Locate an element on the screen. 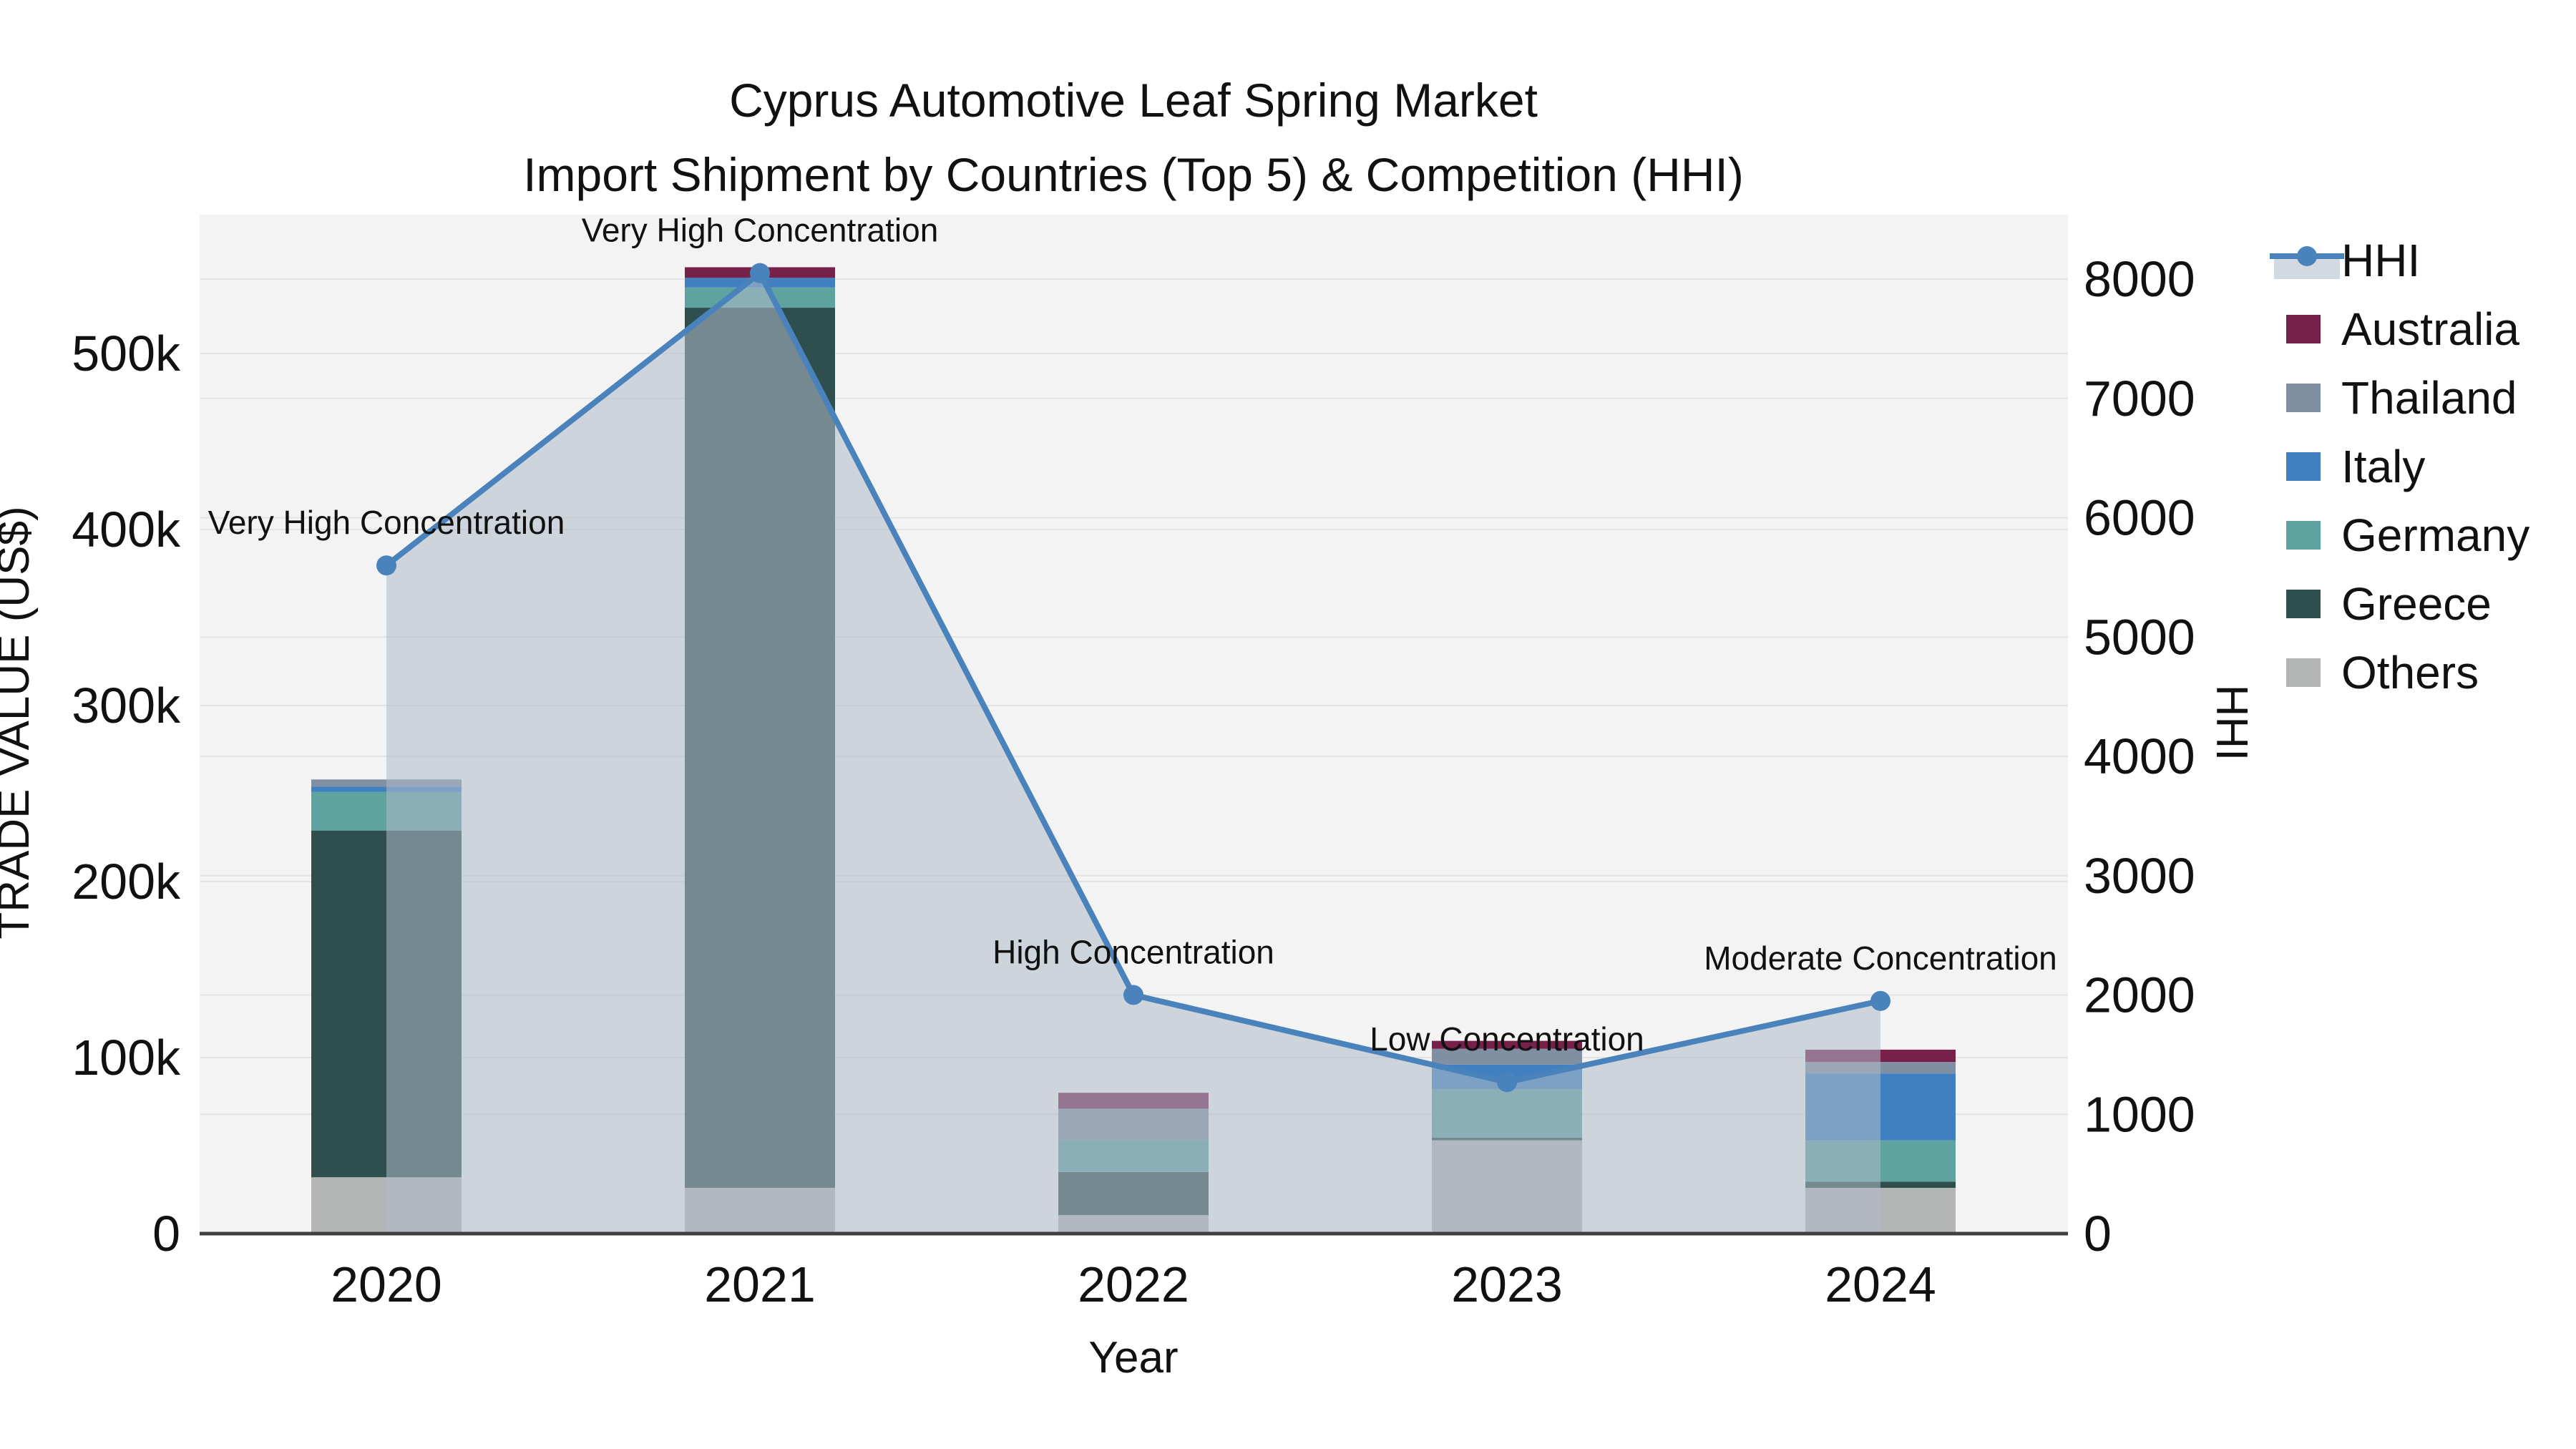  x-tick-label-2020: 2020 is located at coordinates (386, 1284).